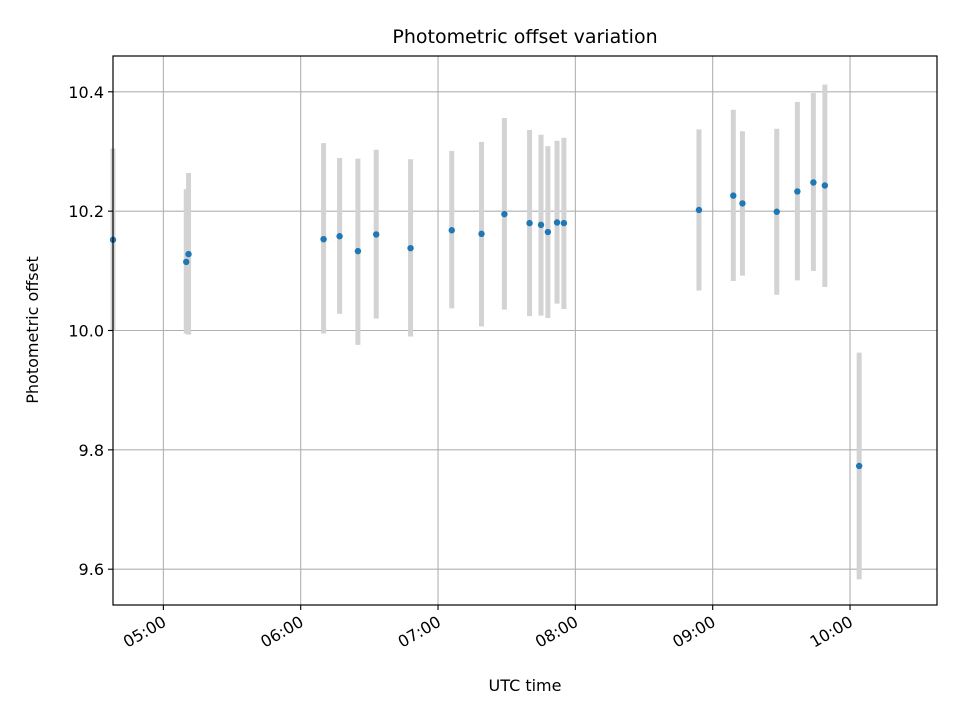 Image resolution: width=960 pixels, height=720 pixels. I want to click on x-axis-title: UTC time, so click(525, 685).